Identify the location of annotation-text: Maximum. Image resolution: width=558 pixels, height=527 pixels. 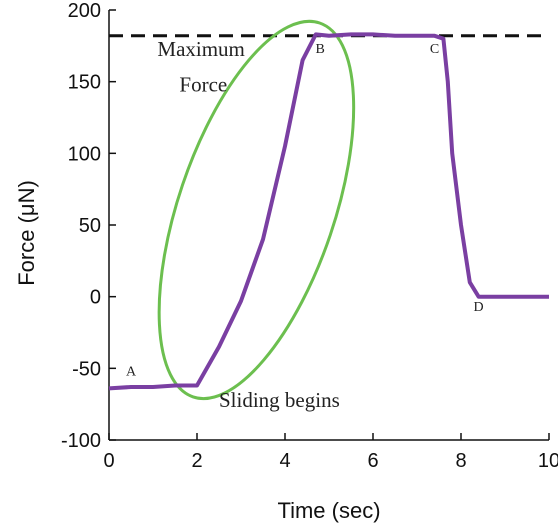
(201, 49).